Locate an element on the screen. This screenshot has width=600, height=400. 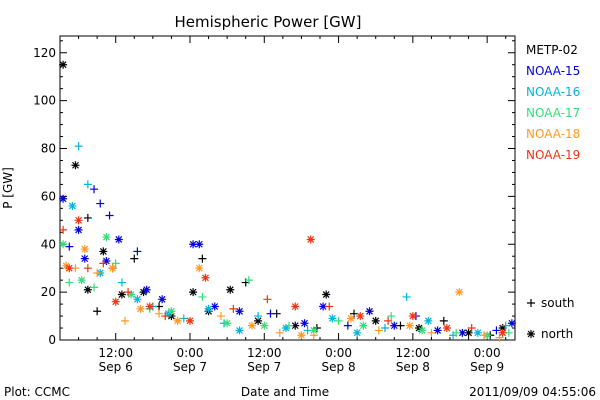
y-tick-label: 100 is located at coordinates (44, 101).